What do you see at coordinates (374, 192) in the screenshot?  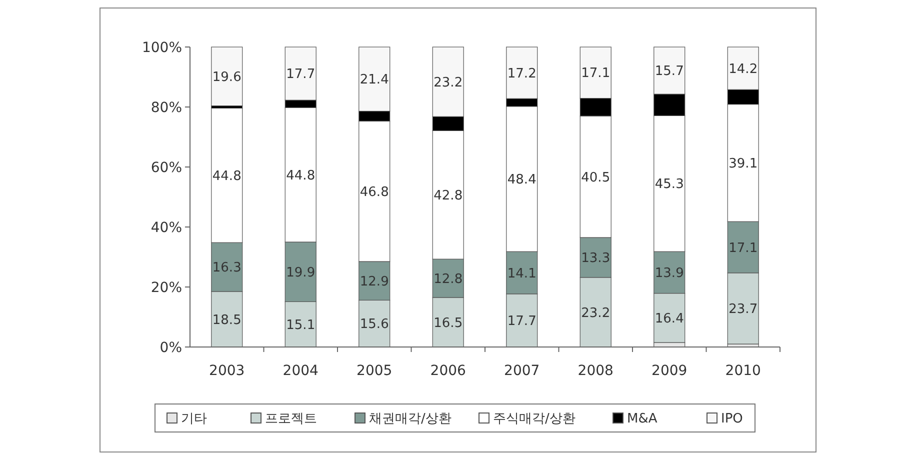 I see `data-label: 46.8` at bounding box center [374, 192].